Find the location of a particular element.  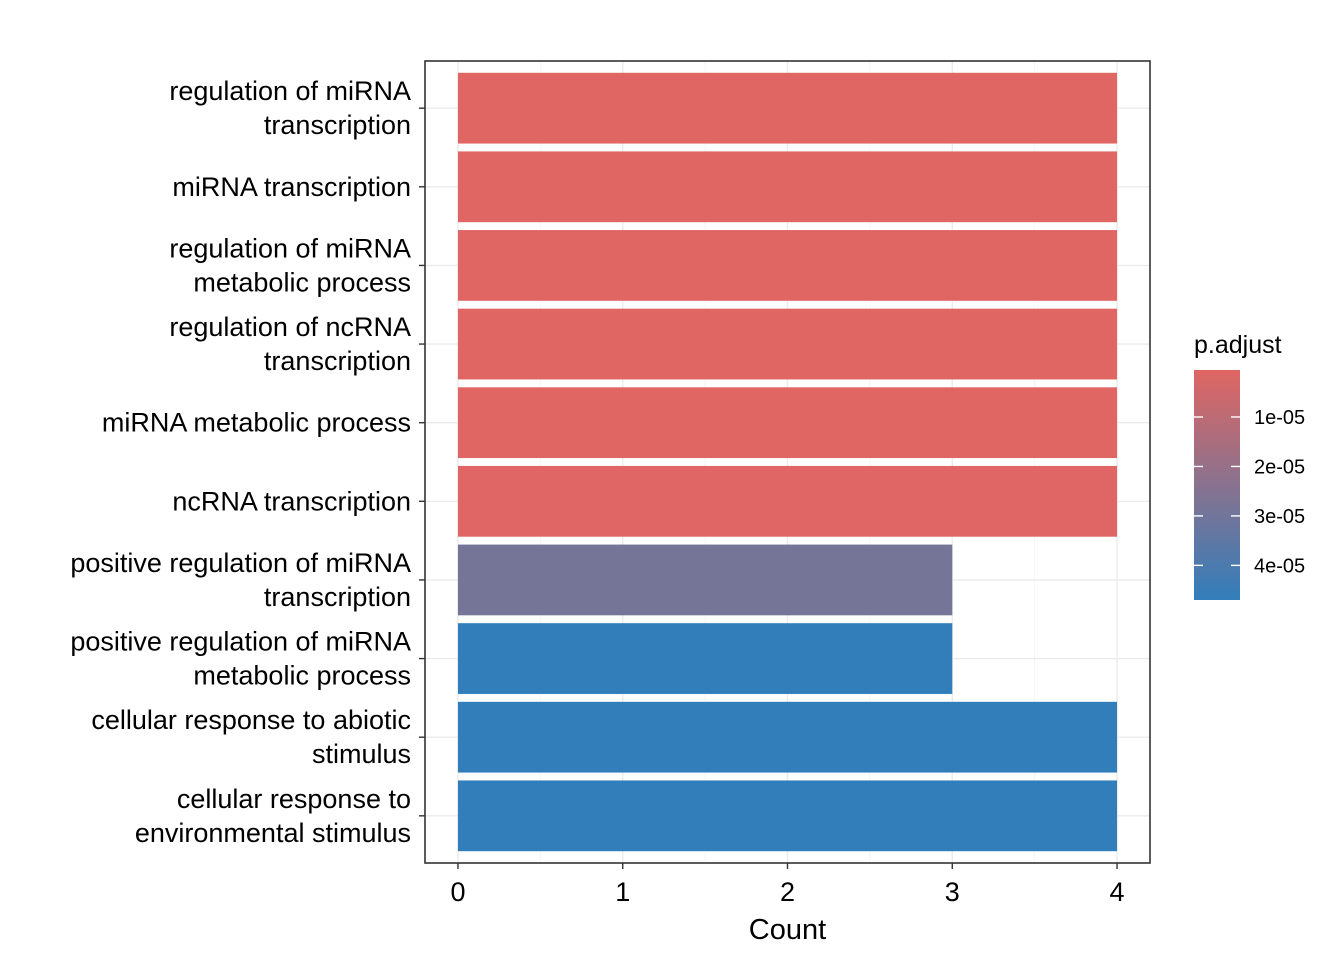

y-tick-label: ncRNA transcription is located at coordinates (291, 501).